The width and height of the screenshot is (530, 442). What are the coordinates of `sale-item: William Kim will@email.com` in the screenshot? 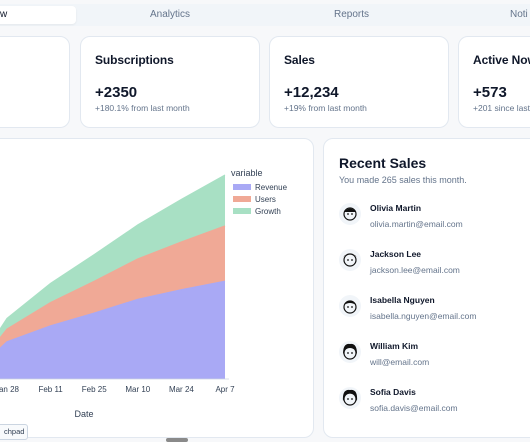 It's located at (434, 359).